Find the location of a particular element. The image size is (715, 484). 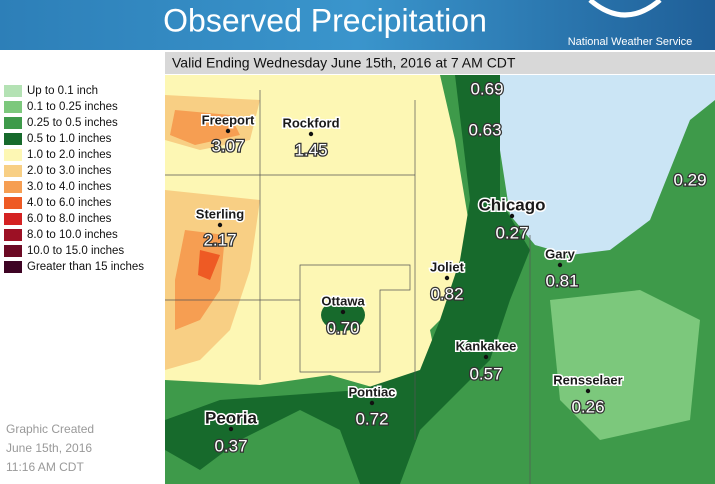

legend-label: Up to 0.1 inch is located at coordinates (62, 91).